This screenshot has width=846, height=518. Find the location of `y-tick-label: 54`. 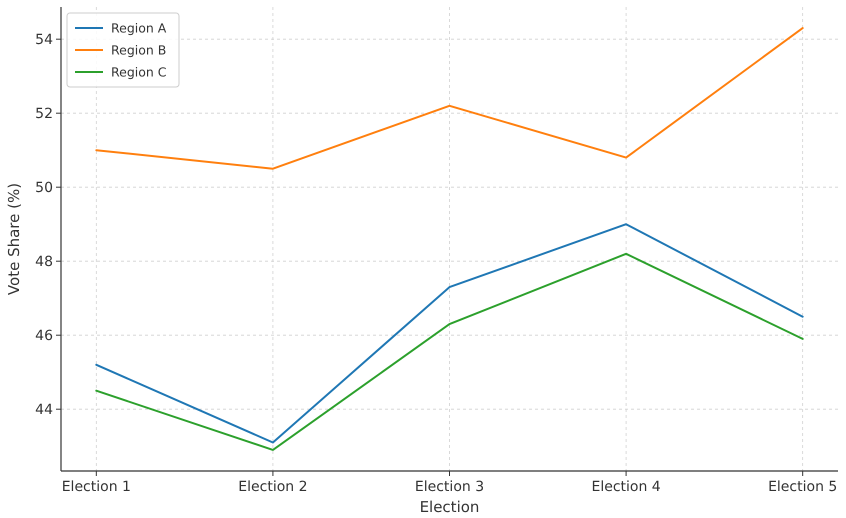

y-tick-label: 54 is located at coordinates (44, 40).